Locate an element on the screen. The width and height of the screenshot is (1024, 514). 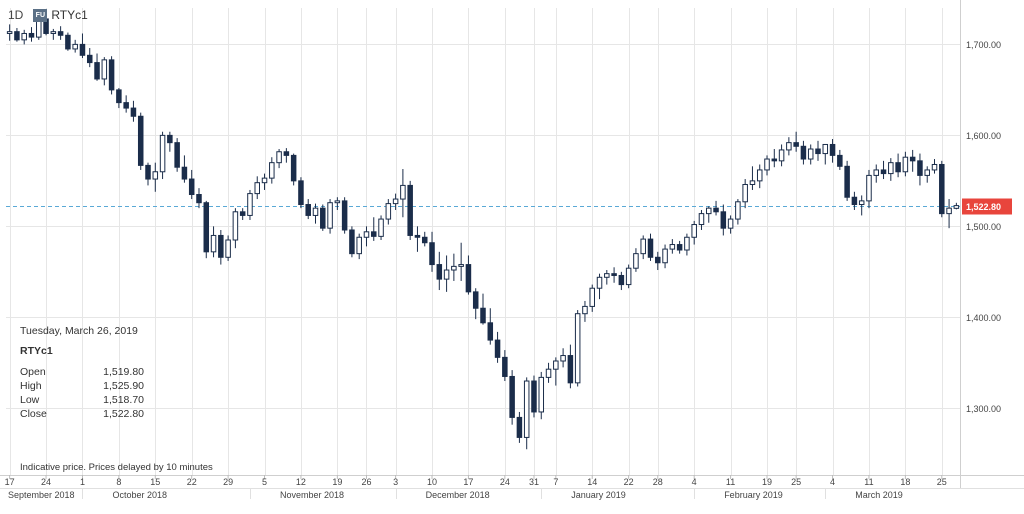
chart-toolbar: 1D FU RTYc1 is located at coordinates (48, 15).